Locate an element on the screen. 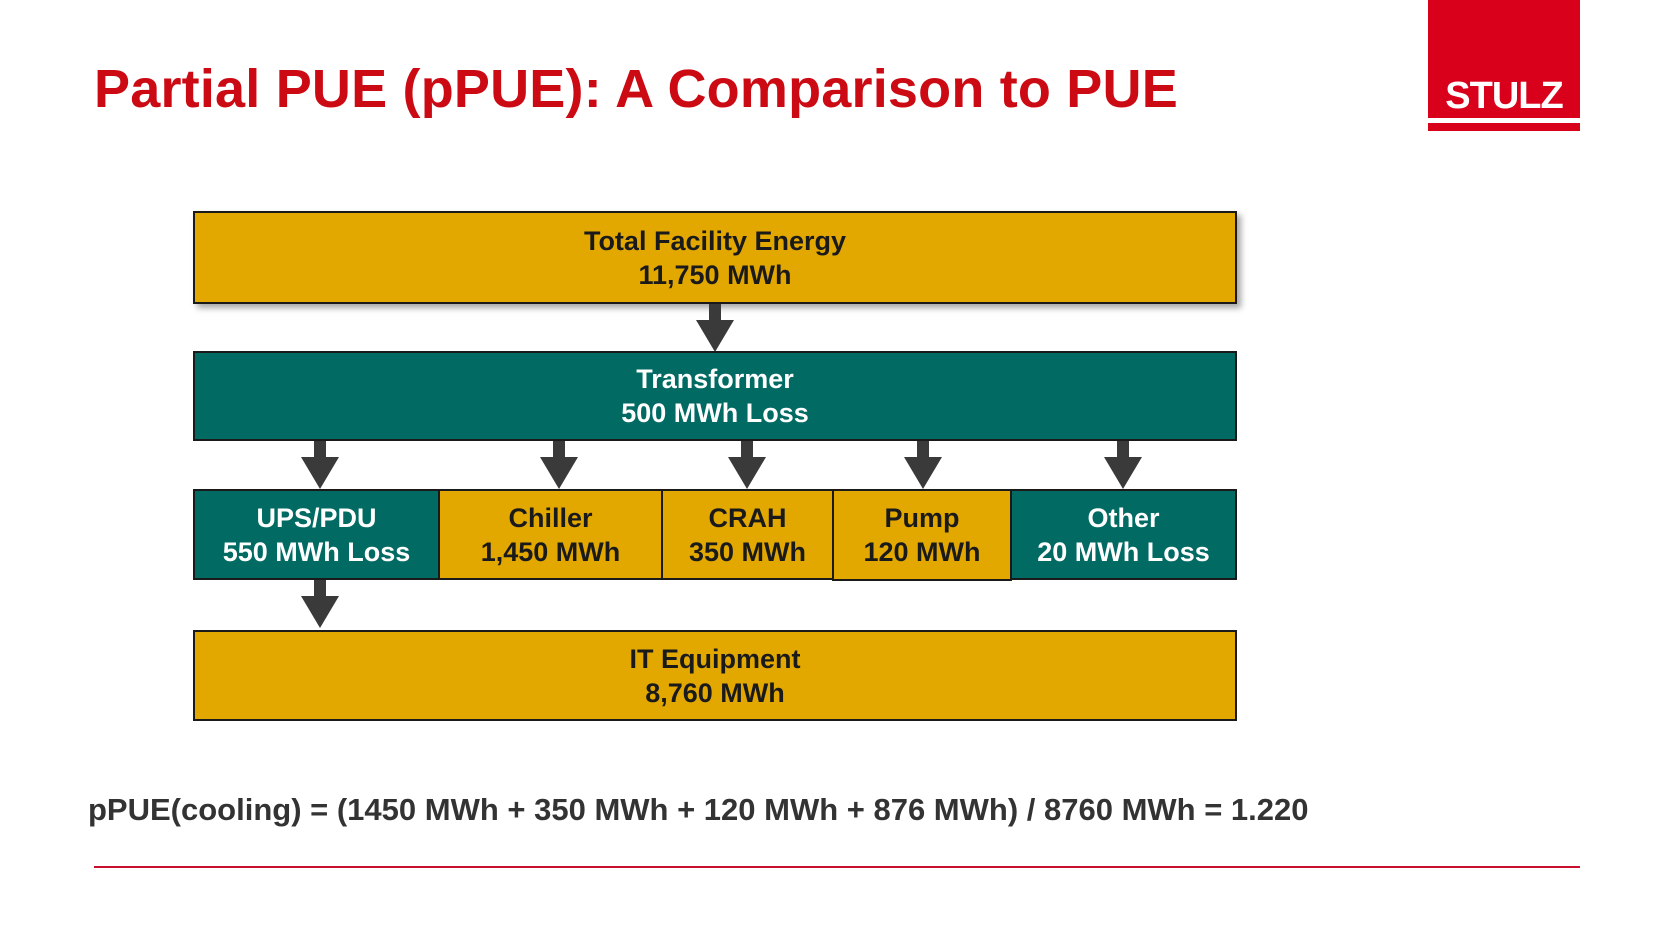 This screenshot has height=939, width=1672. logo-stripe is located at coordinates (1504, 120).